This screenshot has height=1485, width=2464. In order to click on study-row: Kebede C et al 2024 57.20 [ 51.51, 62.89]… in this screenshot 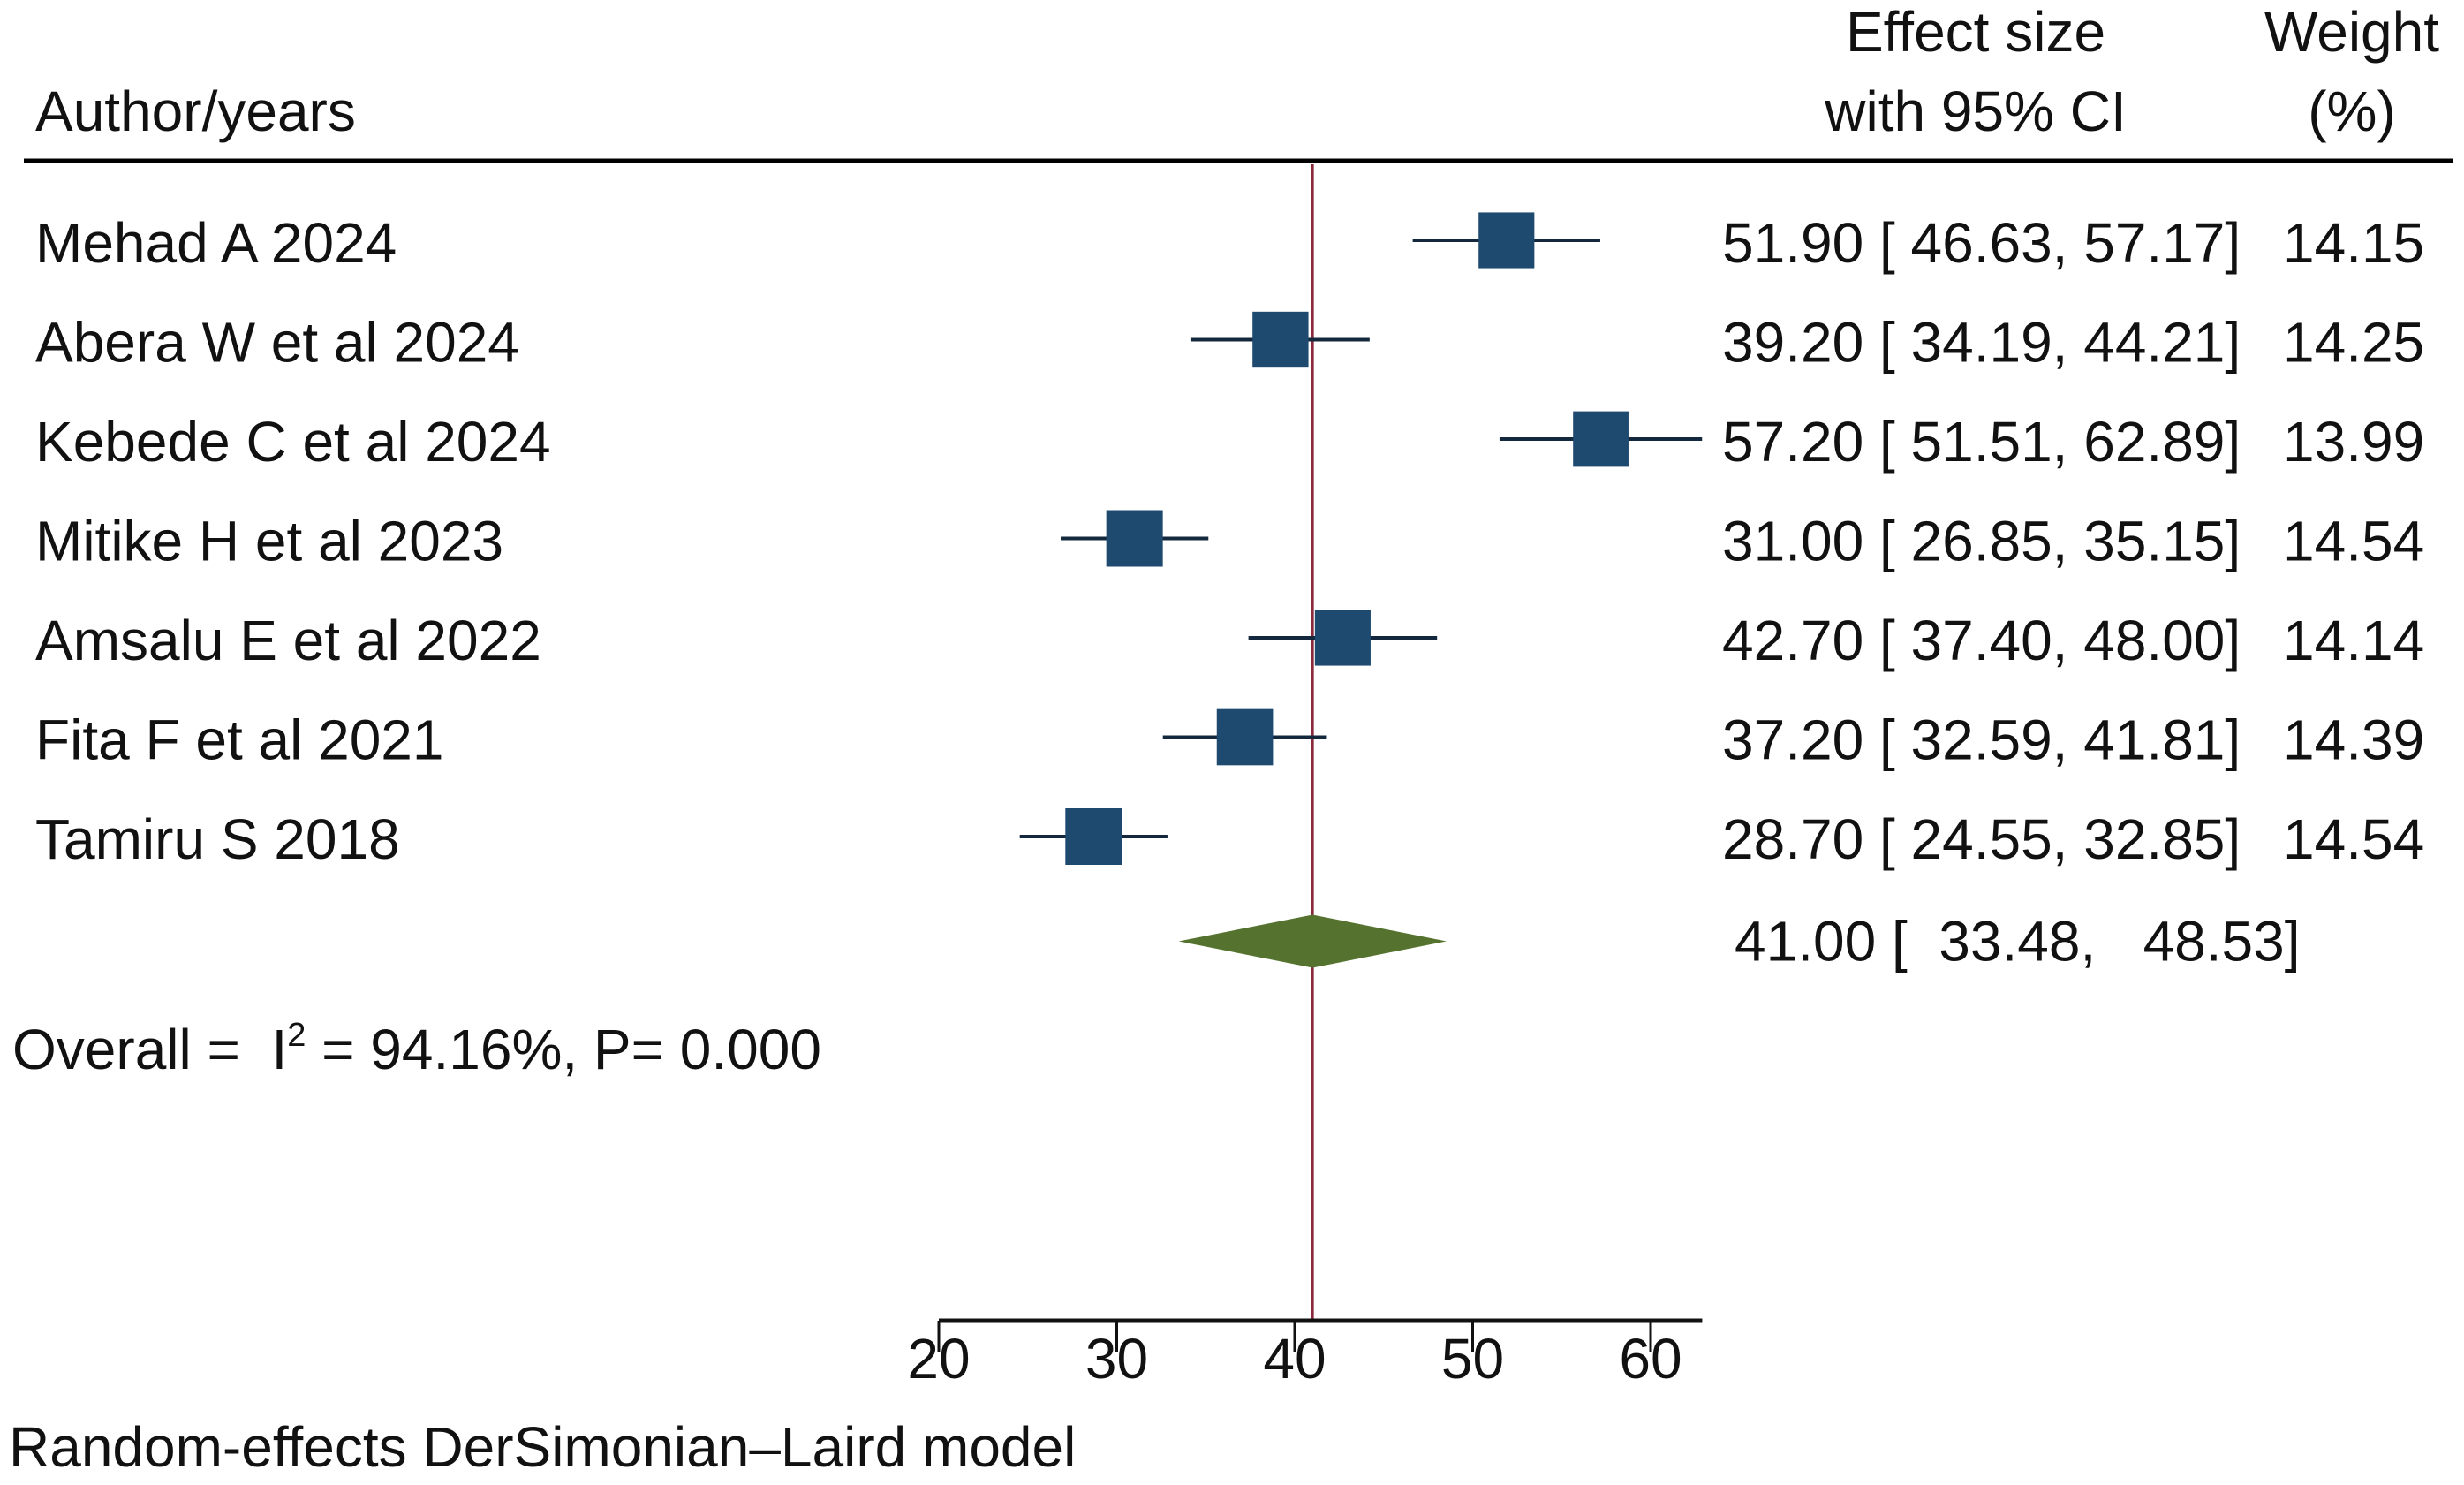, I will do `click(1229, 442)`.